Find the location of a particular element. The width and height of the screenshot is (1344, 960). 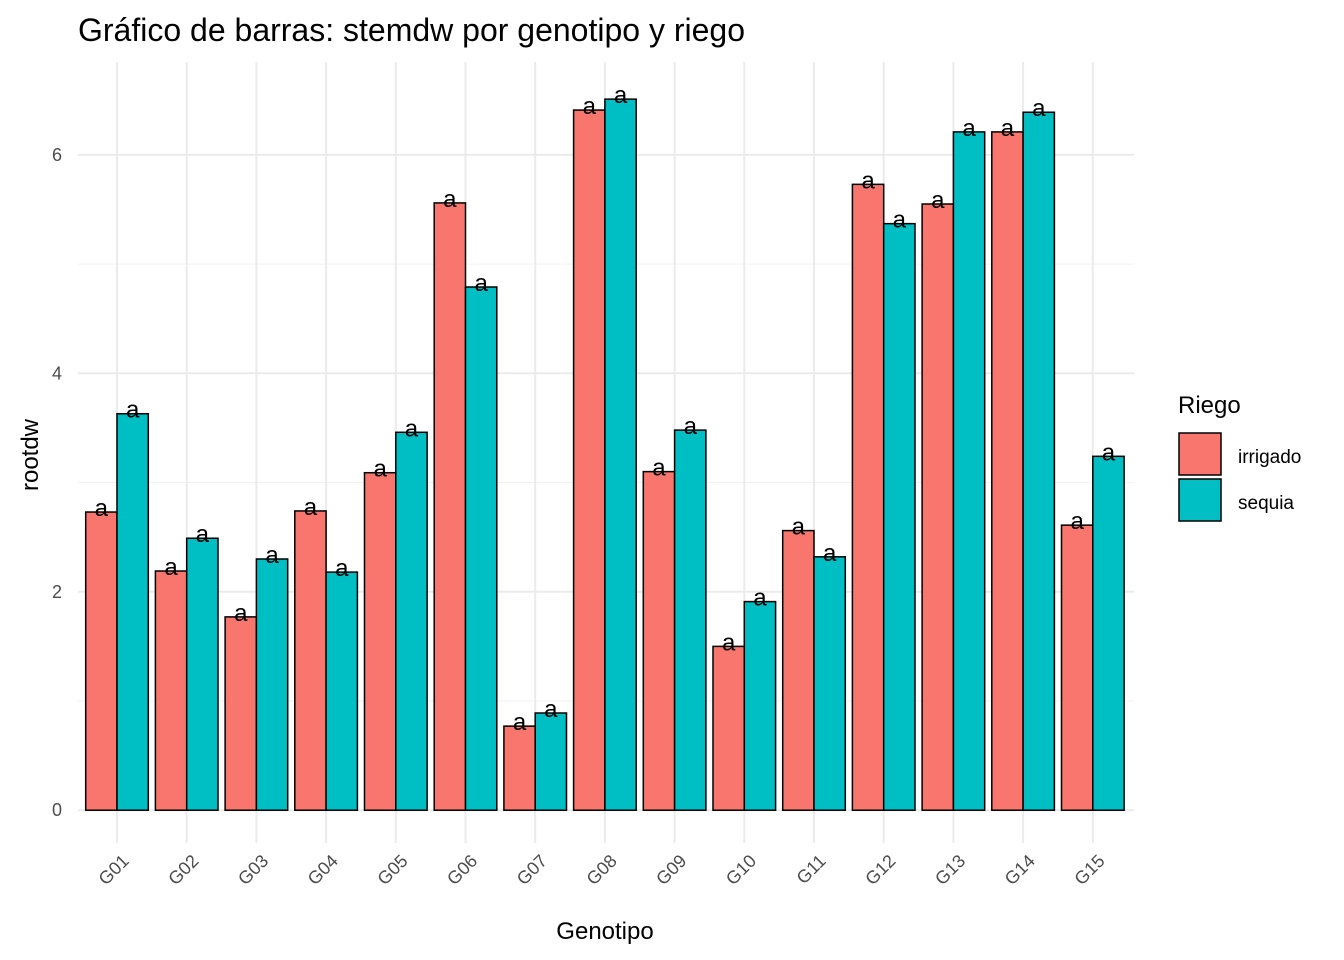

bar-sequia-G06 is located at coordinates (481, 548).